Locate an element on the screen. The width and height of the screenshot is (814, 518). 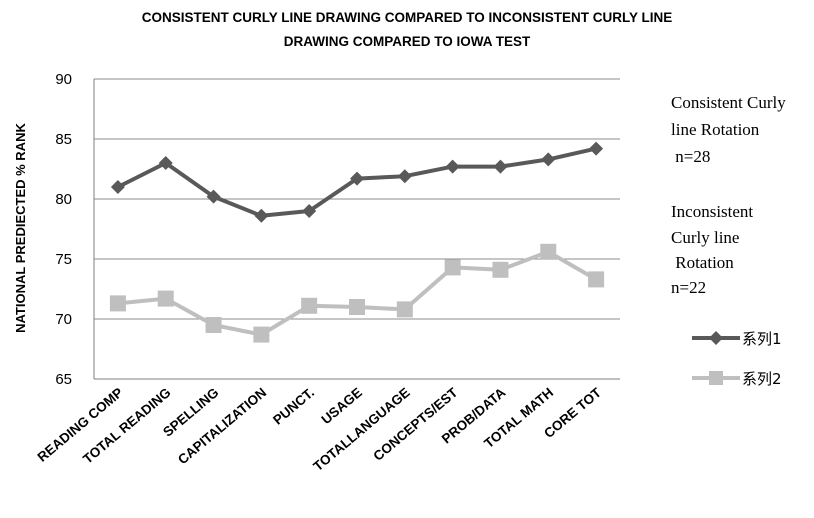
annotation-inconsistent-line-3: Rotation is located at coordinates (702, 262).